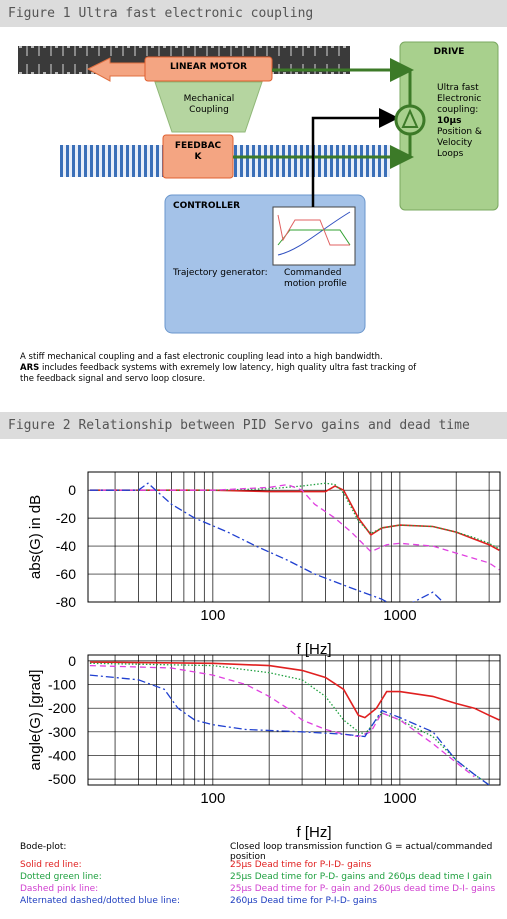 This screenshot has width=507, height=919. What do you see at coordinates (62, 708) in the screenshot?
I see `y-tick-label: -200` at bounding box center [62, 708].